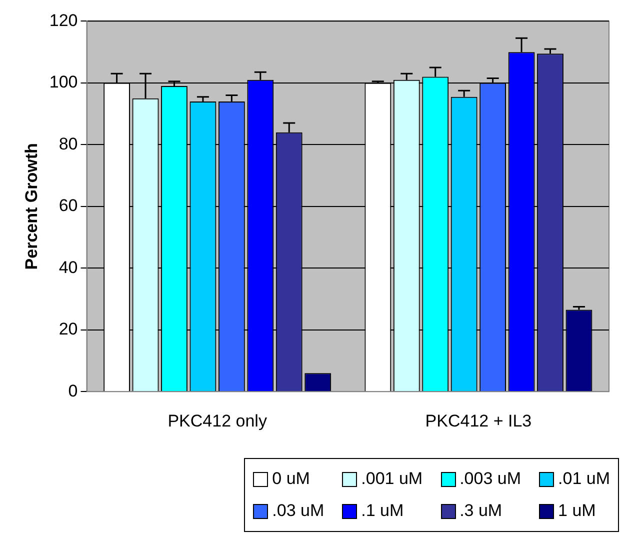 The image size is (627, 559). Describe the element at coordinates (31, 206) in the screenshot. I see `y-axis-title: Percent Growth` at that location.